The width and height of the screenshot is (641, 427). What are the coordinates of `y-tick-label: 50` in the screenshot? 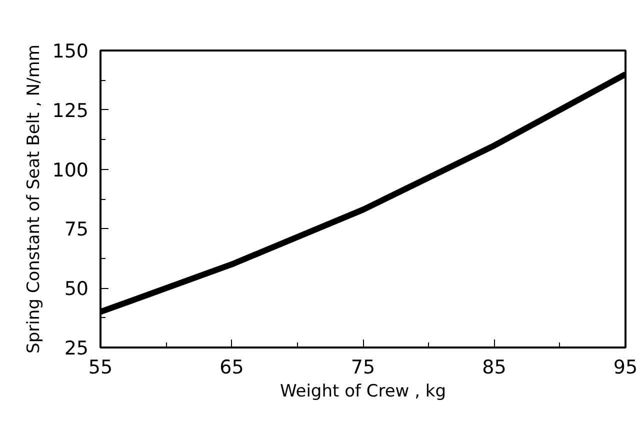 It's located at (76, 289).